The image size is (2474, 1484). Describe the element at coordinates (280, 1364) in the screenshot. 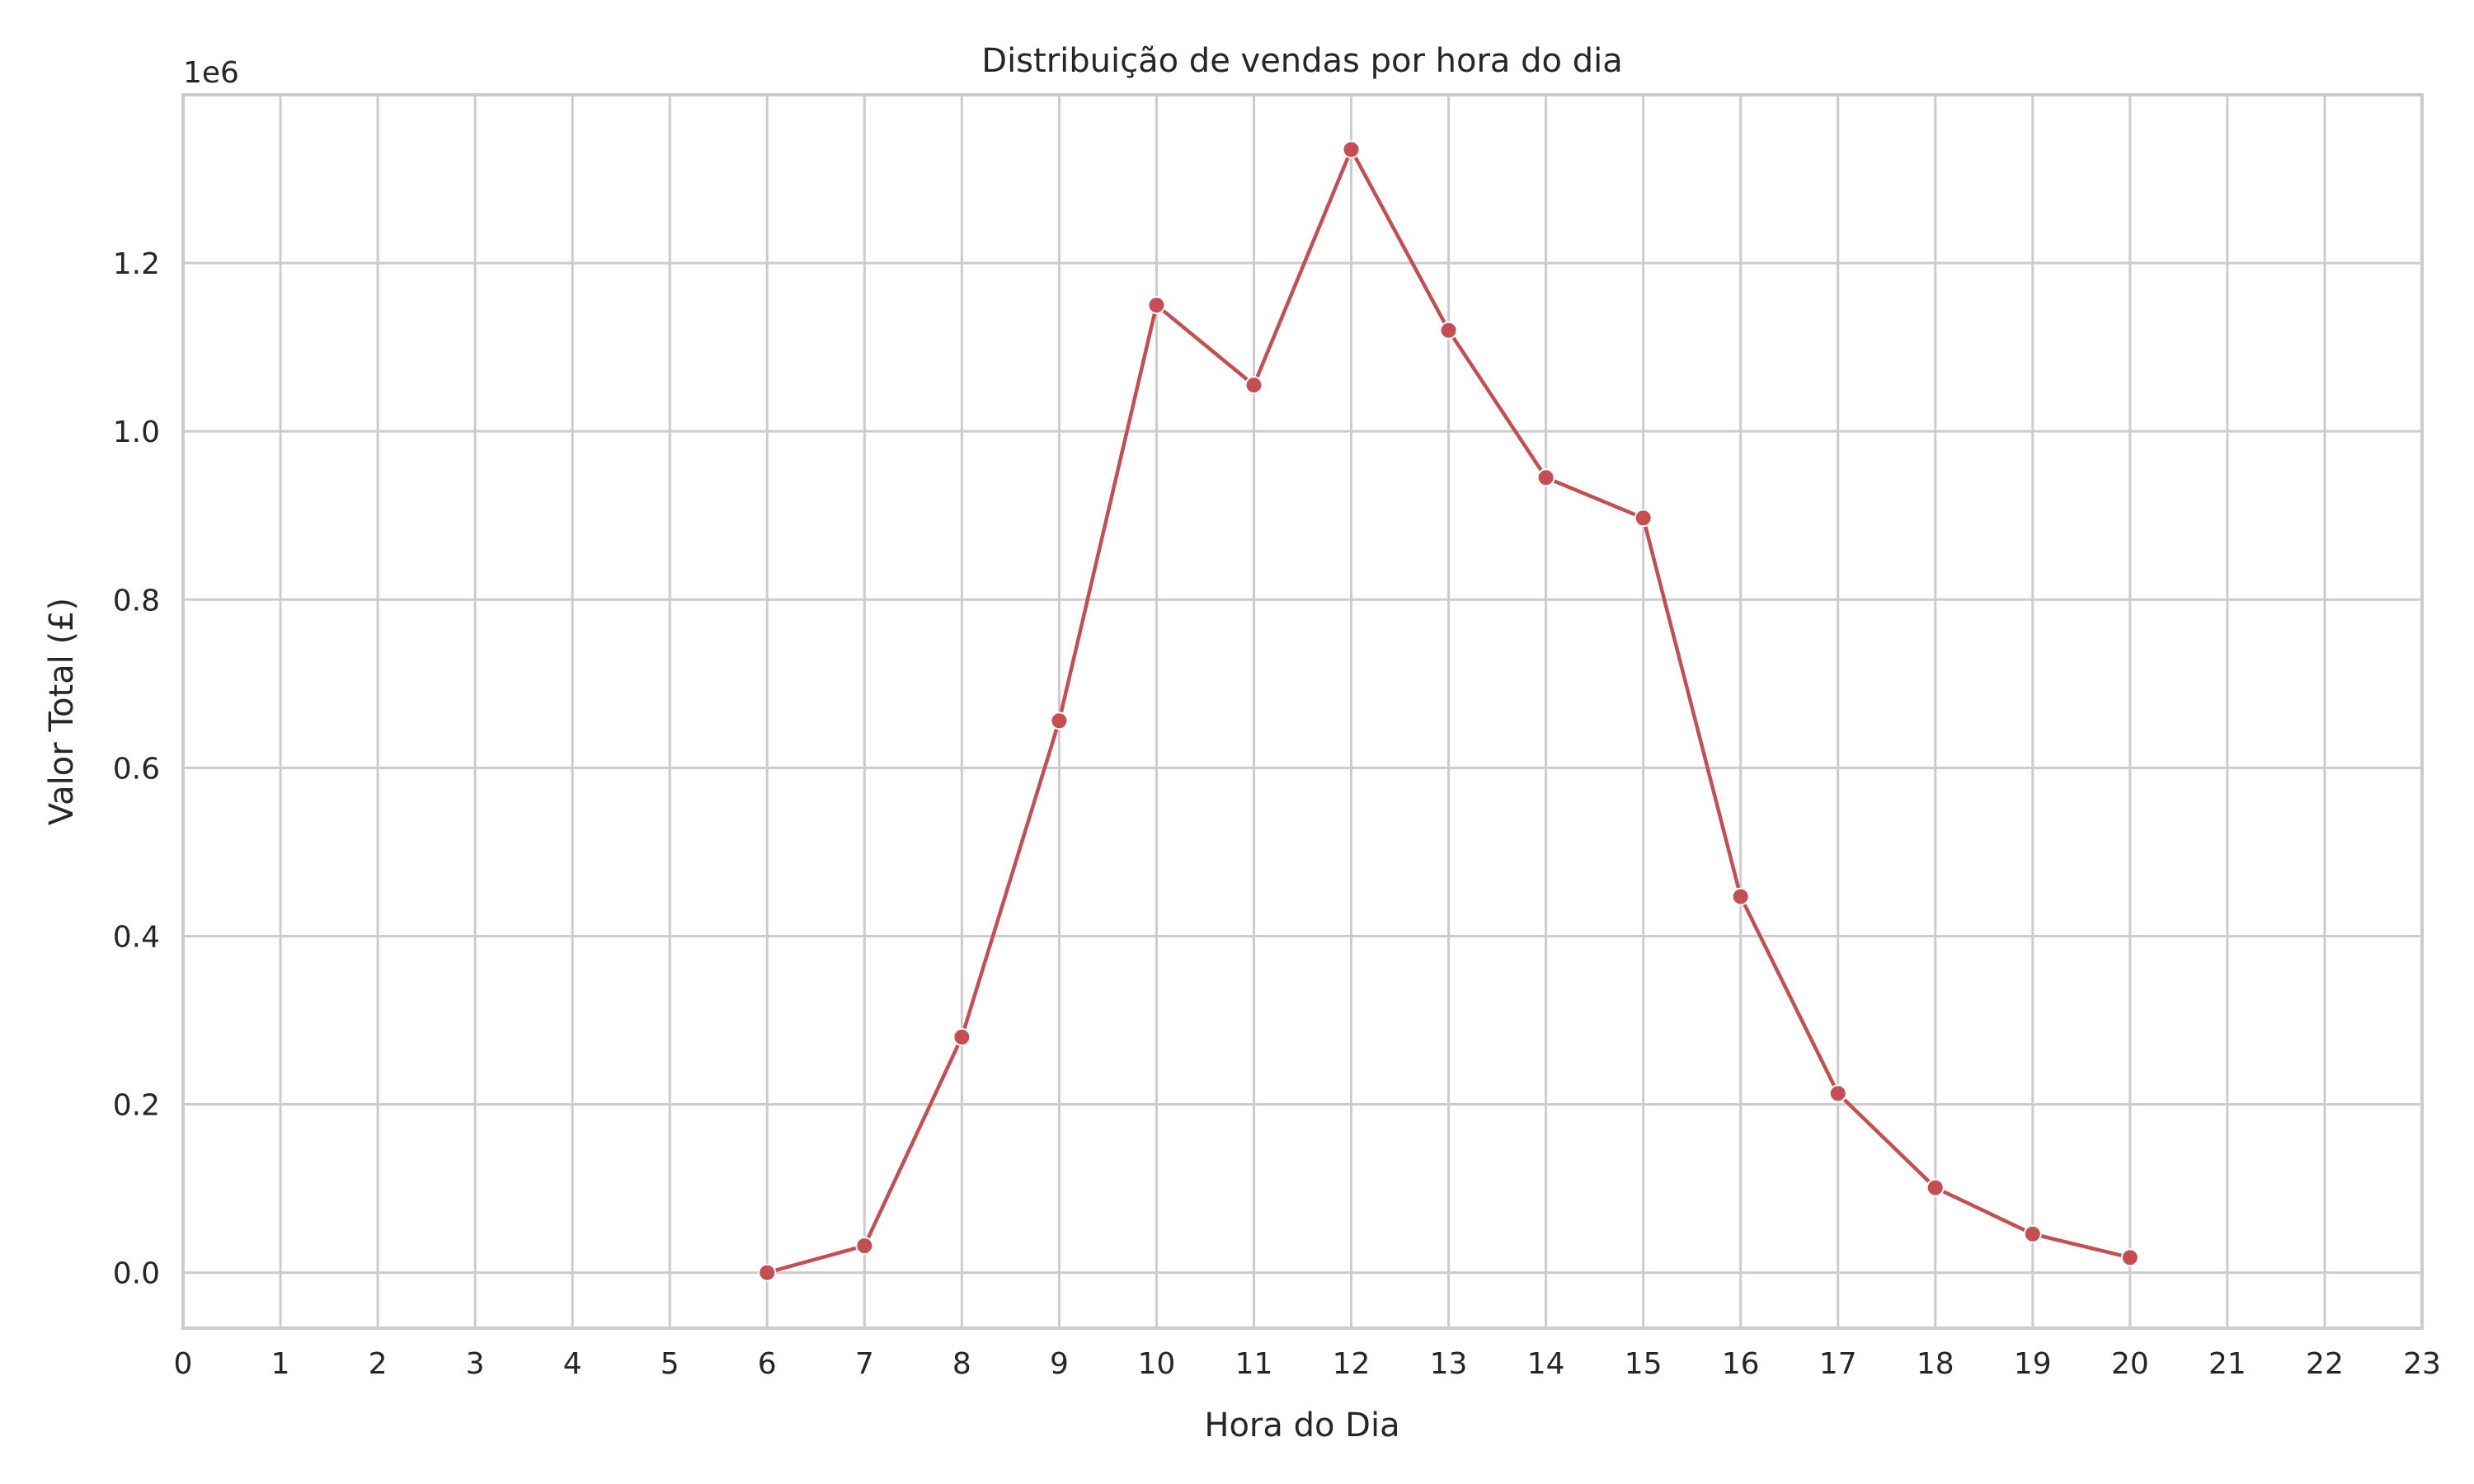

I see `x-tick-label: 1` at that location.